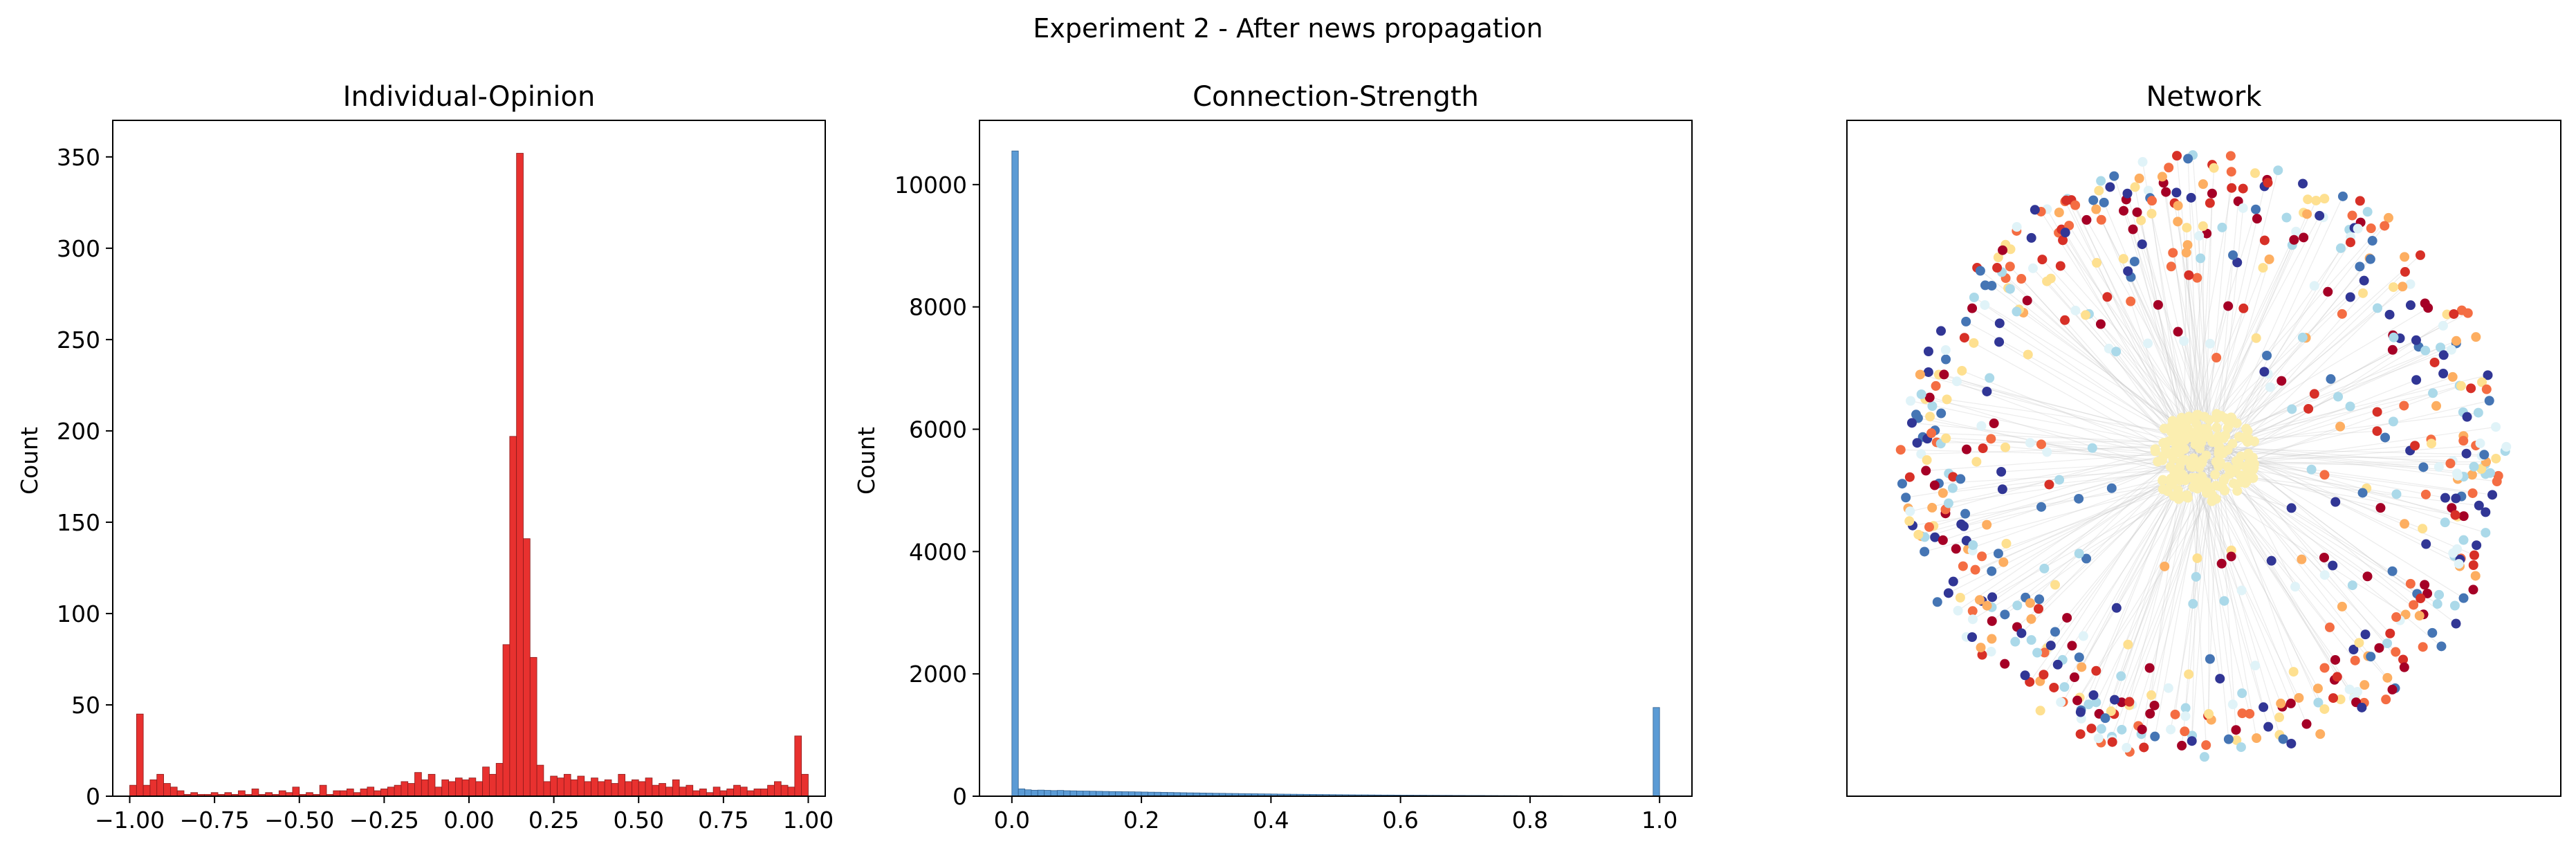  I want to click on opinion-histogram-ytick-label: 200, so click(78, 431).